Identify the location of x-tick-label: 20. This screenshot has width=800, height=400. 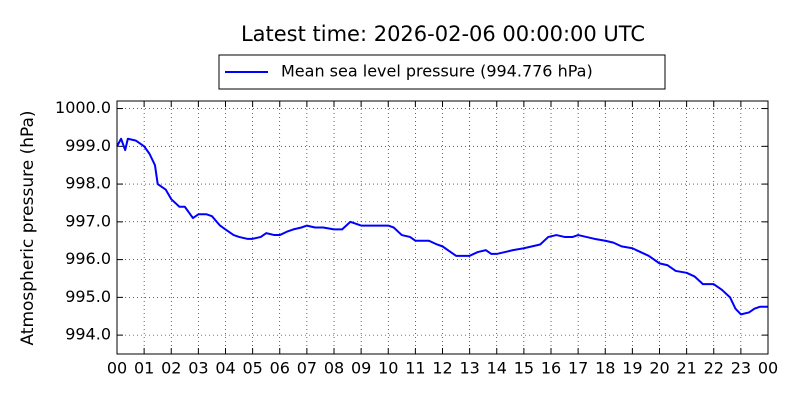
(659, 368).